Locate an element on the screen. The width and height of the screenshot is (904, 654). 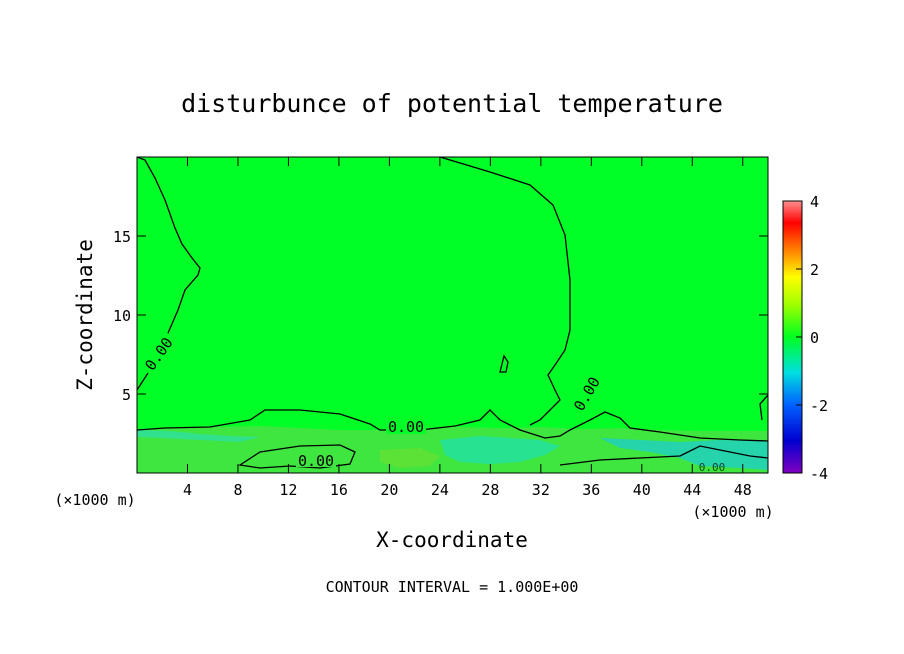
colorbar-ticks: 4 2 0 -2 -4 is located at coordinates (812, 338).